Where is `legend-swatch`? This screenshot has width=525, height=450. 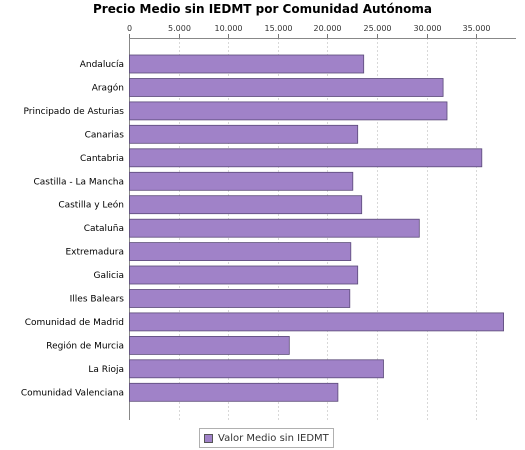 legend-swatch is located at coordinates (208, 438).